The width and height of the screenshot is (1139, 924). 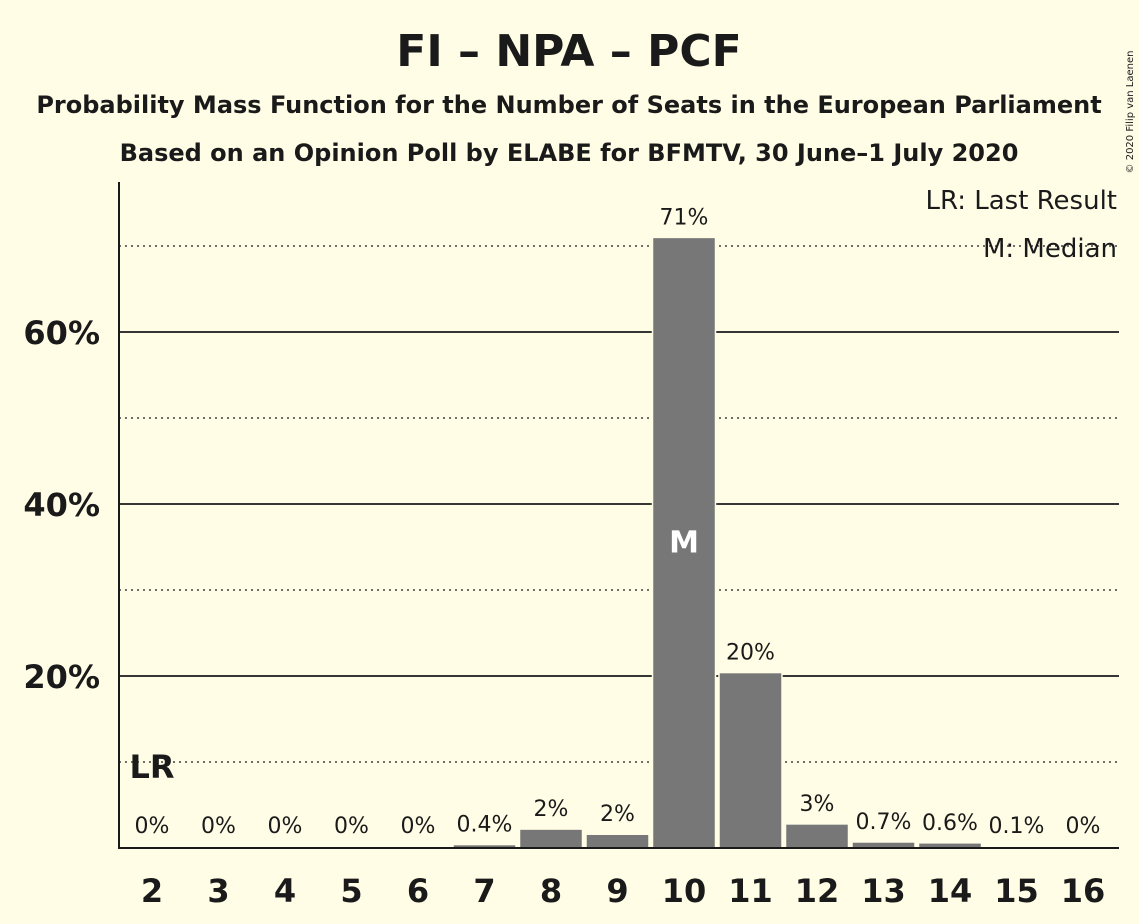 I want to click on y-axis-ticks: 20% 40% 60%, so click(x=61, y=505).